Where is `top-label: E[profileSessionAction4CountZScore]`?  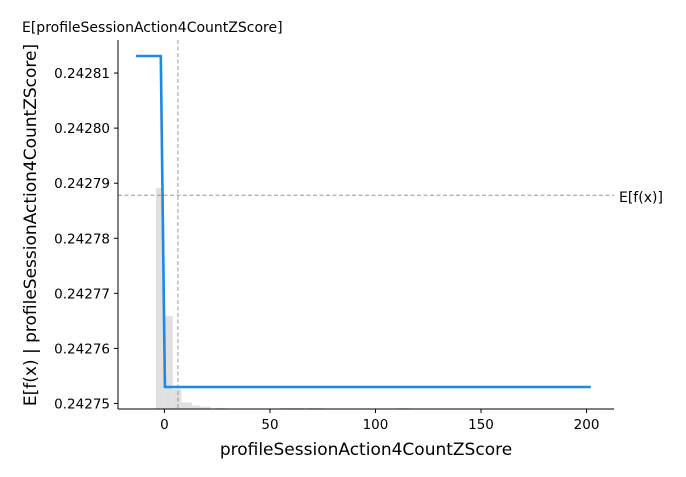
top-label: E[profileSessionAction4CountZScore] is located at coordinates (152, 28).